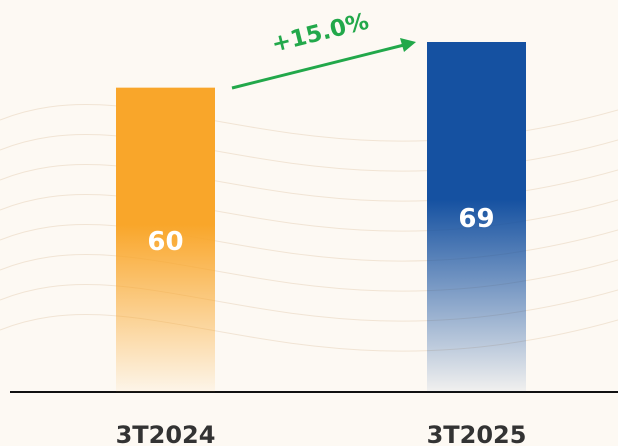  Describe the element at coordinates (323, 64) in the screenshot. I see `growth-arrow` at that location.